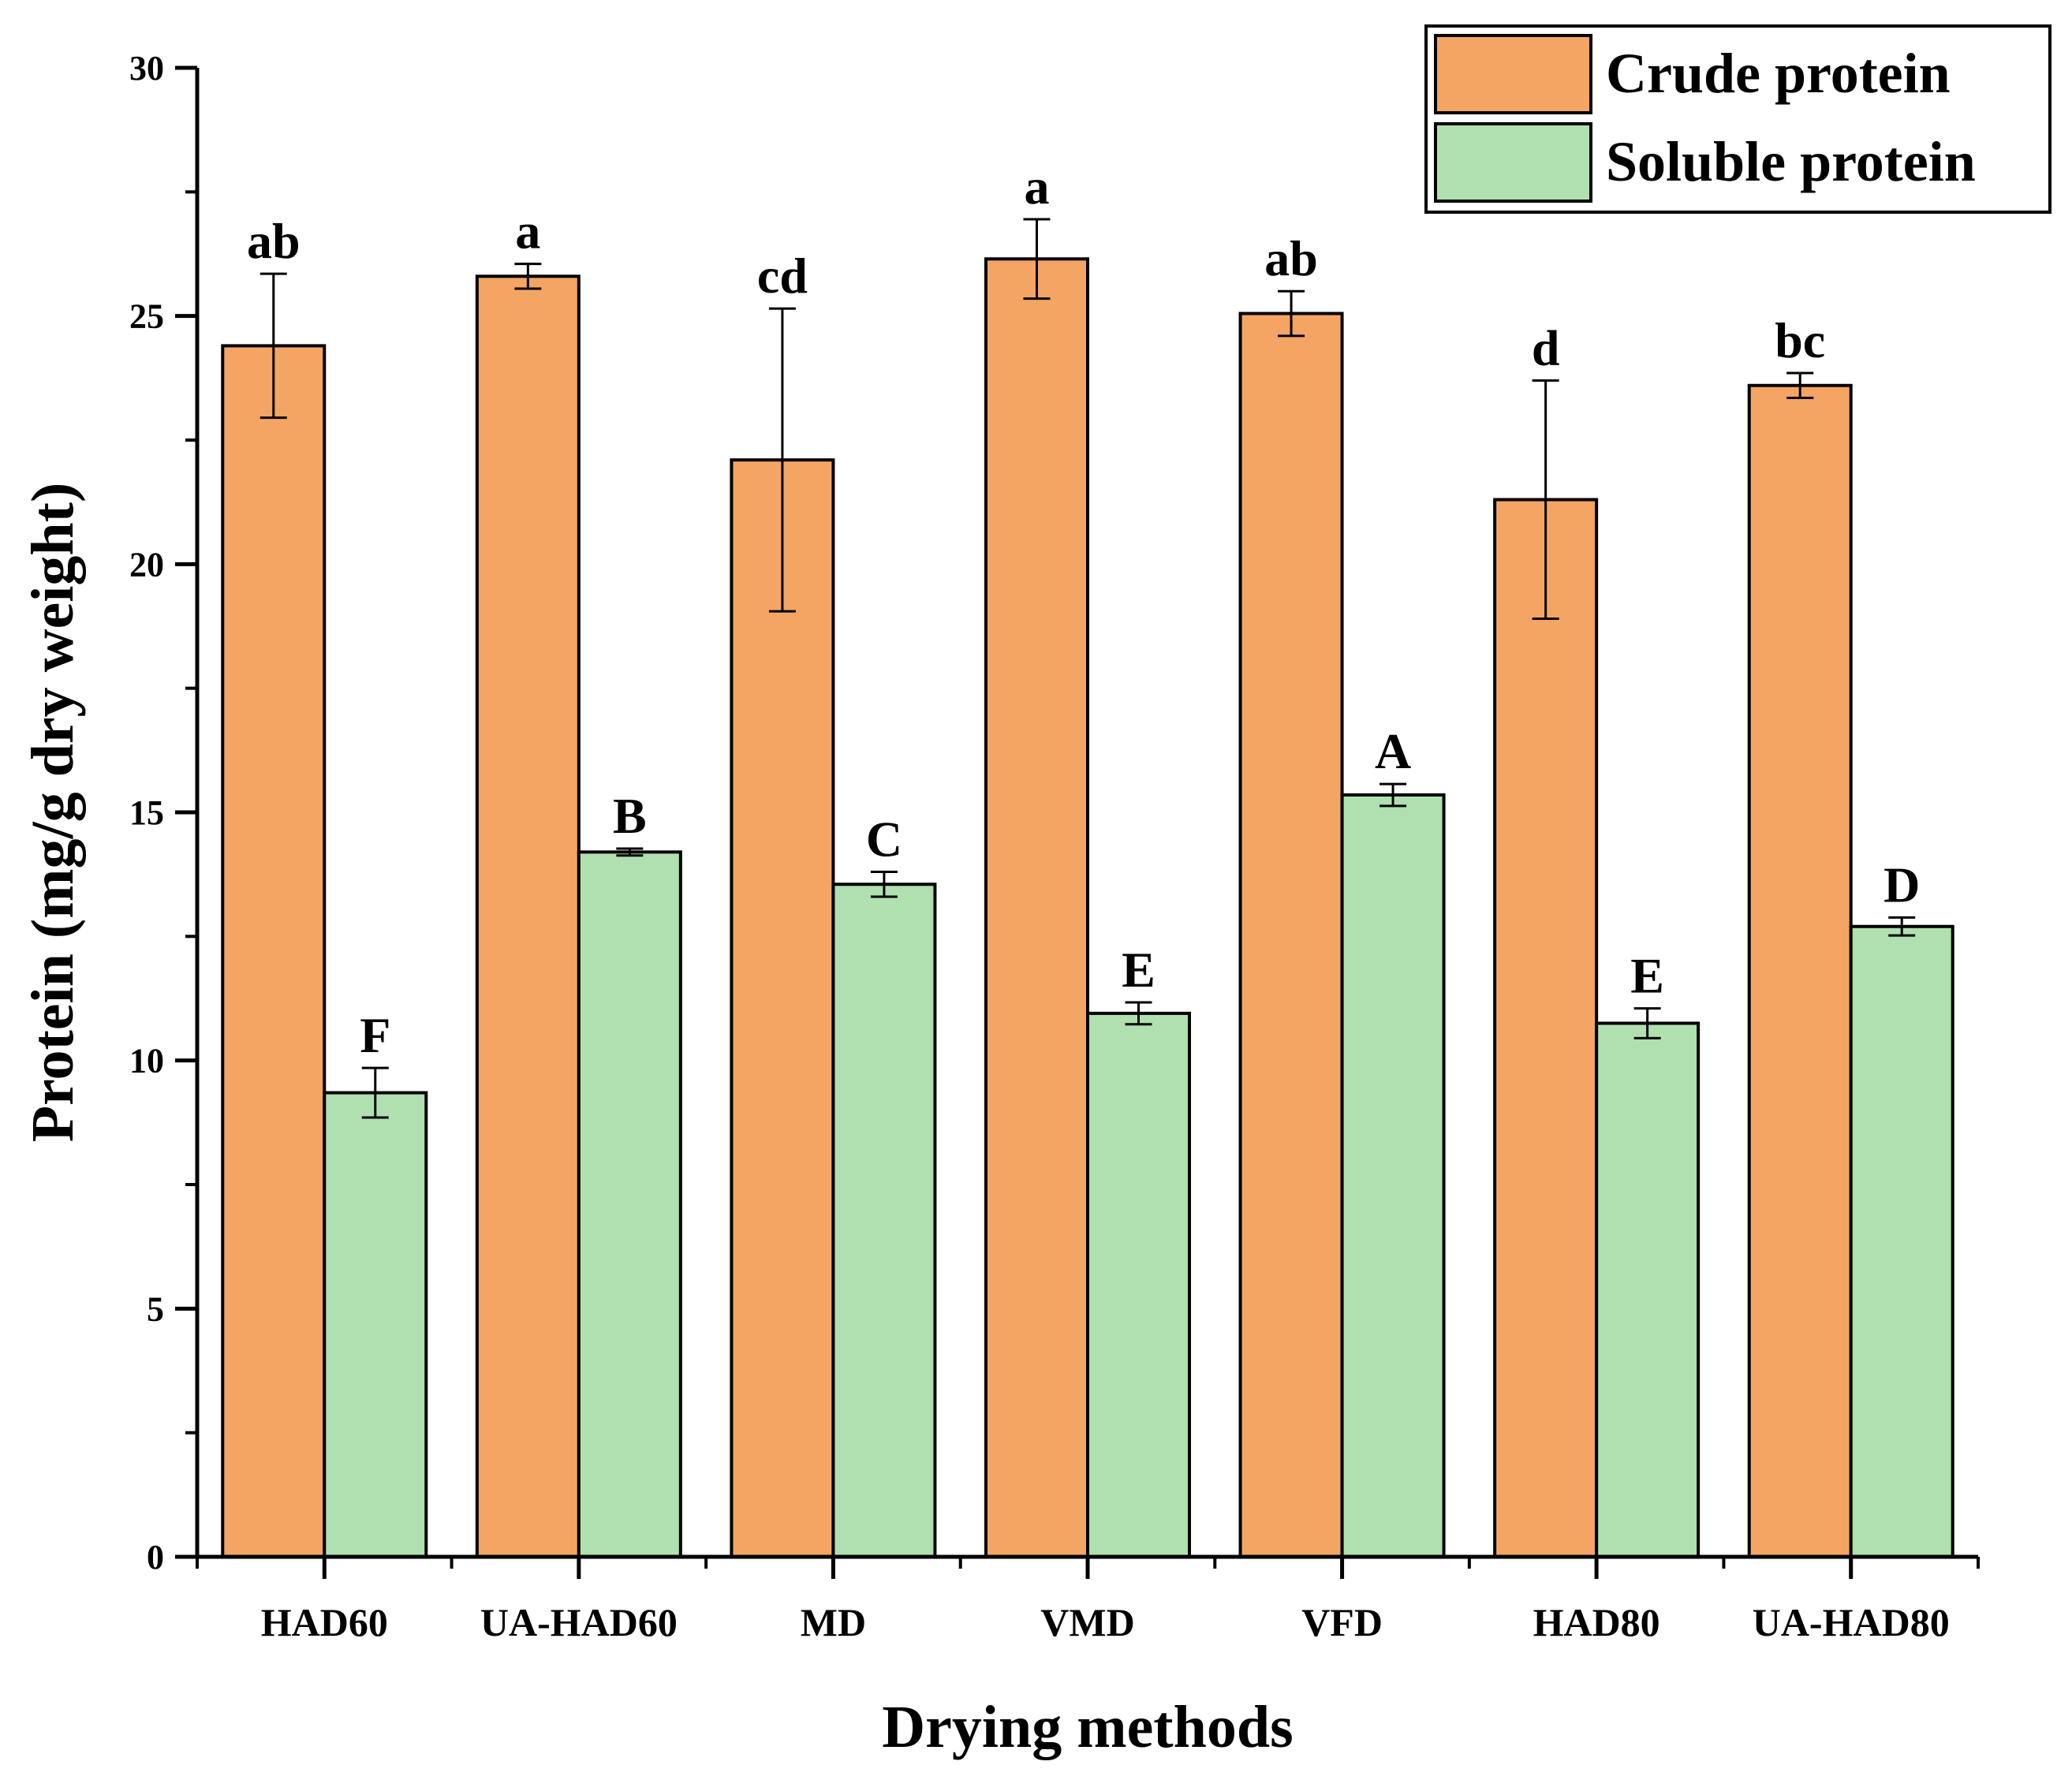  I want to click on bar-soluble-ua-had60, so click(629, 1204).